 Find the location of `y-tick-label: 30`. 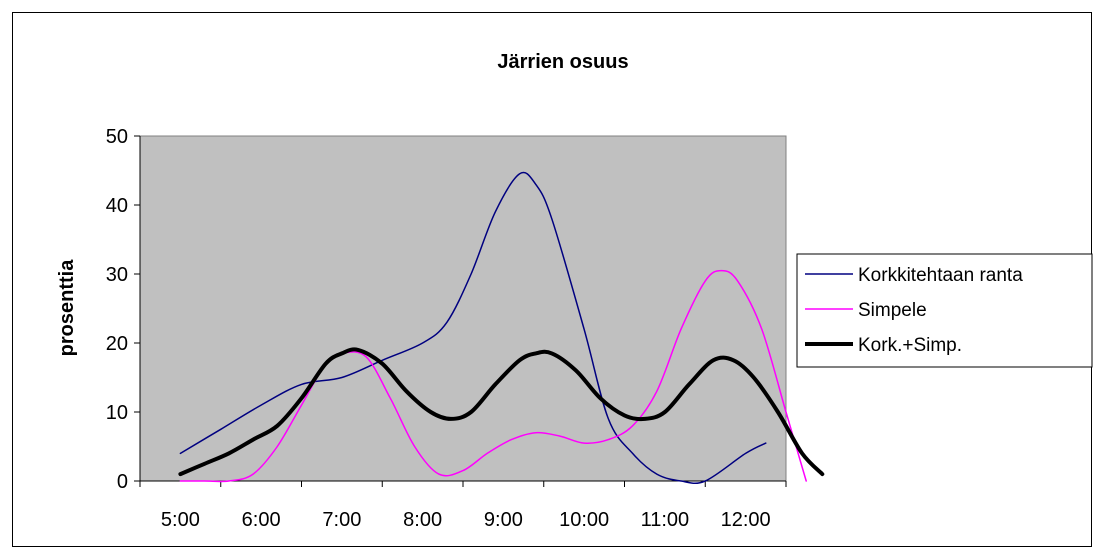

y-tick-label: 30 is located at coordinates (117, 275).